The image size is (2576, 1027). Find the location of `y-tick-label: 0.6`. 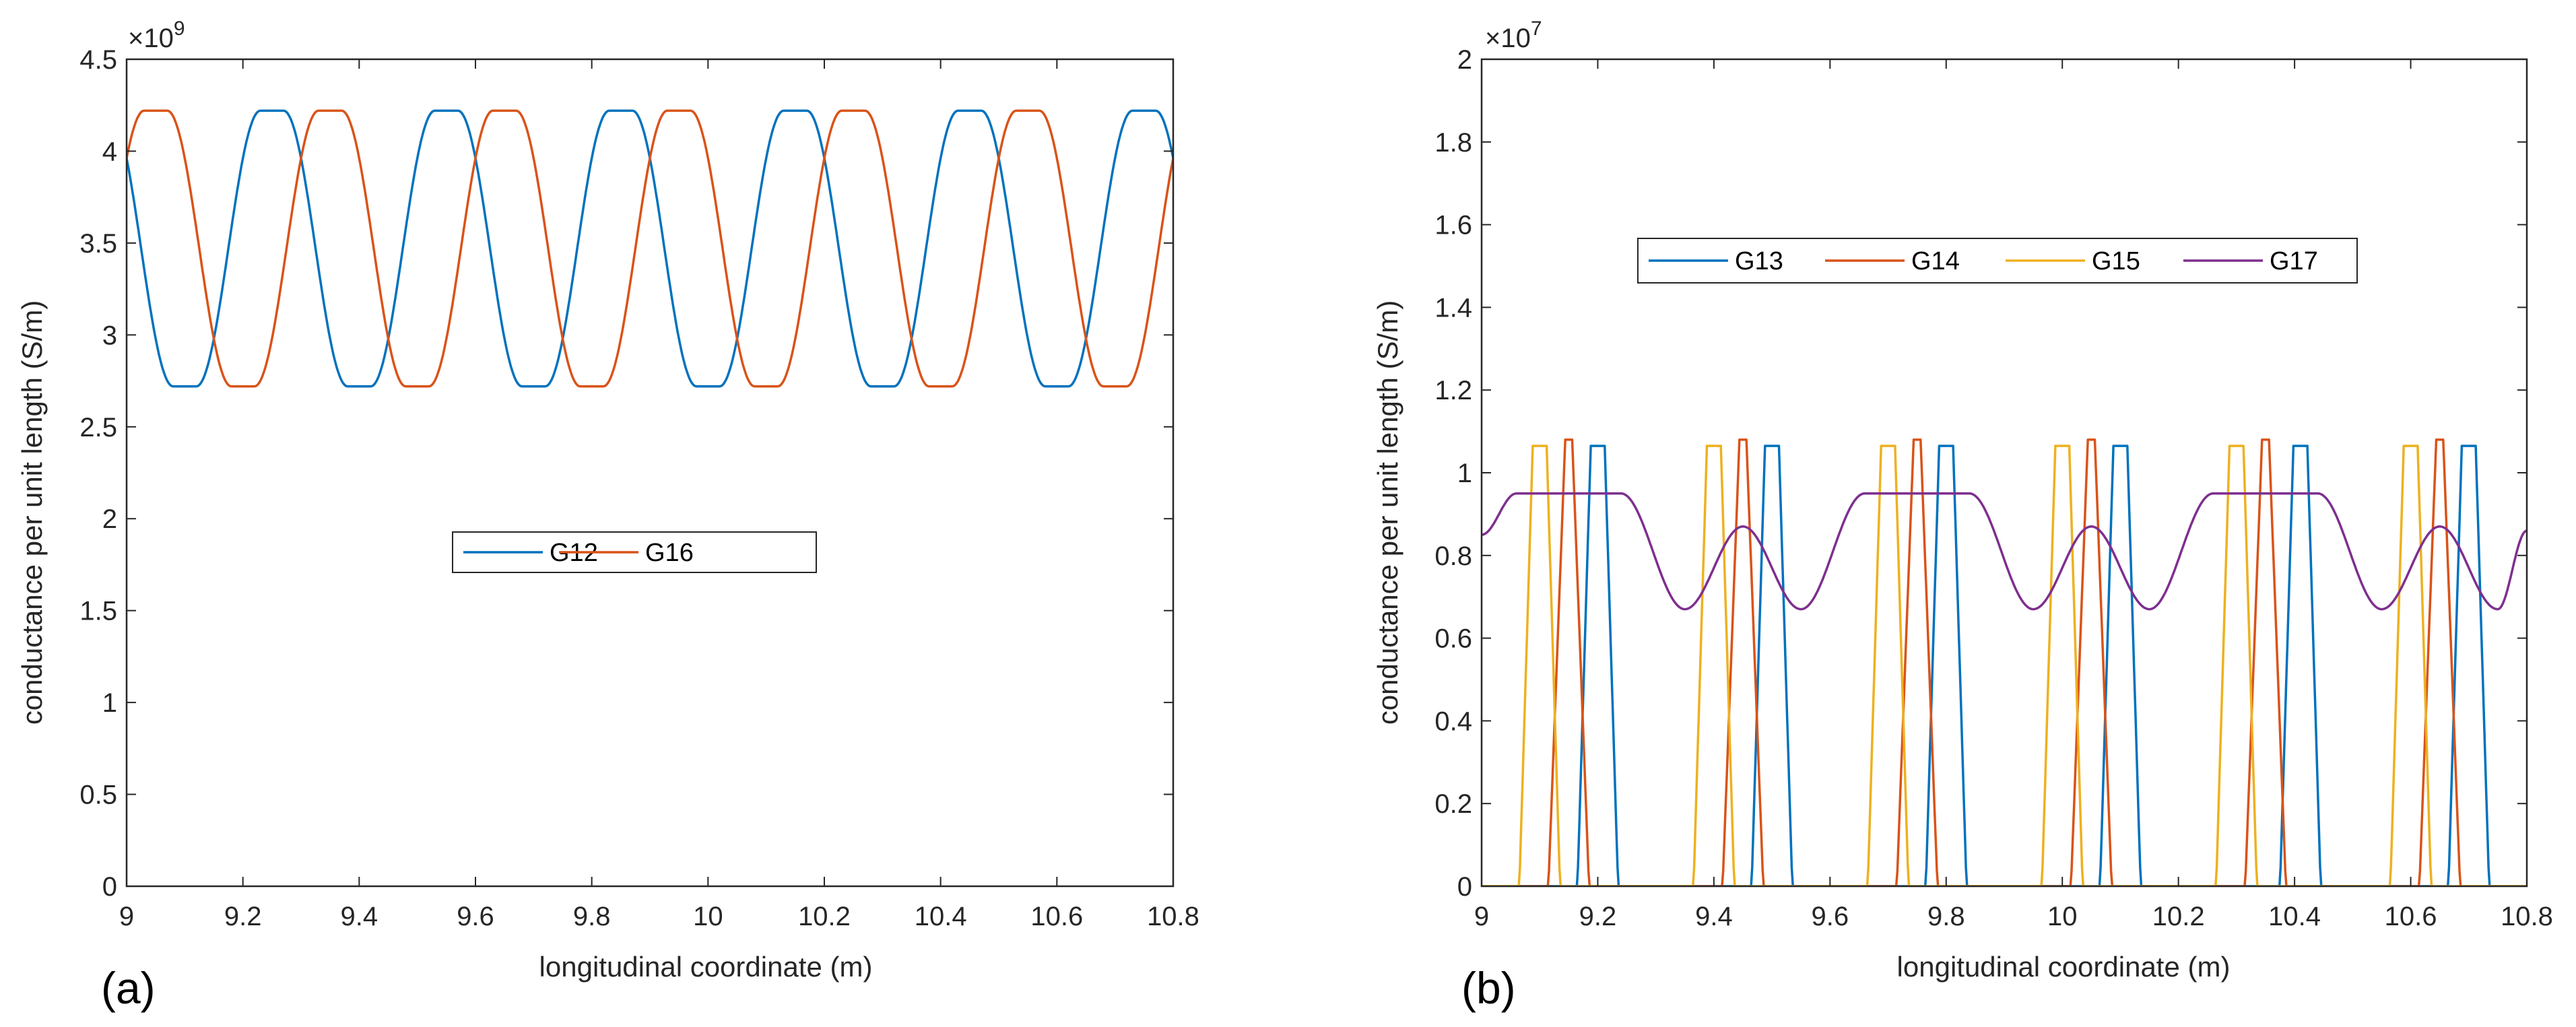

y-tick-label: 0.6 is located at coordinates (1453, 639).